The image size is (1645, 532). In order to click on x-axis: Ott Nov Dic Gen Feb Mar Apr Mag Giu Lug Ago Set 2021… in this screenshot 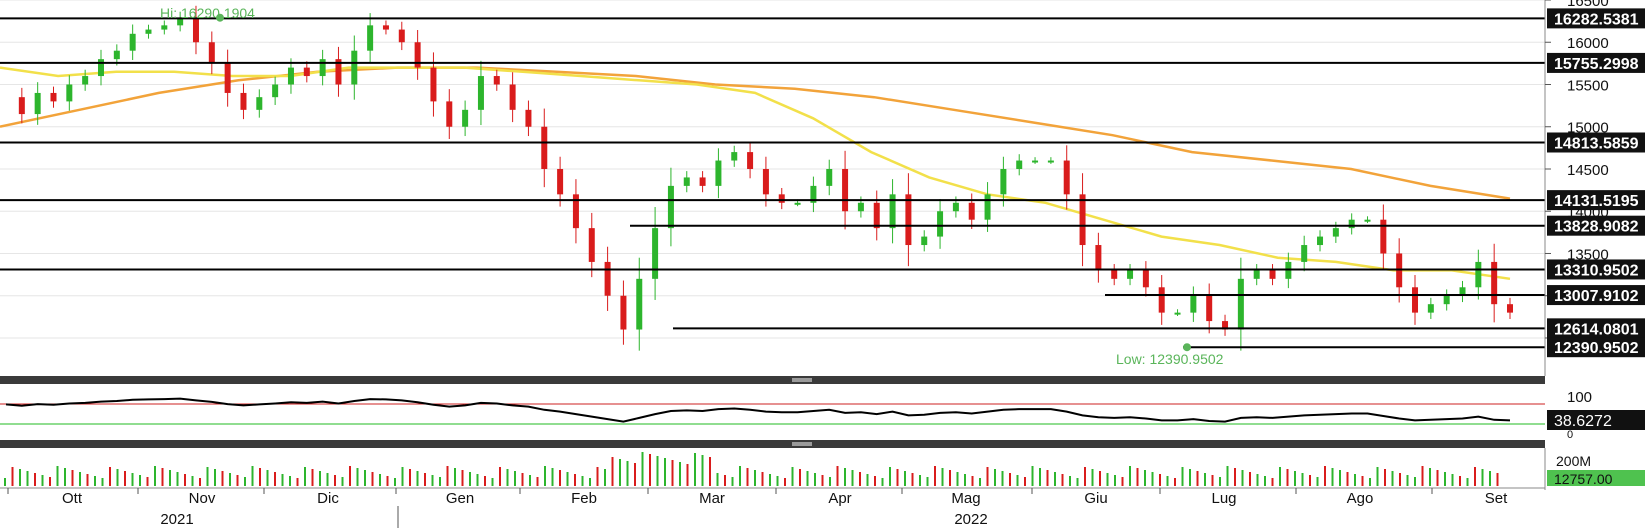, I will do `click(772, 507)`.